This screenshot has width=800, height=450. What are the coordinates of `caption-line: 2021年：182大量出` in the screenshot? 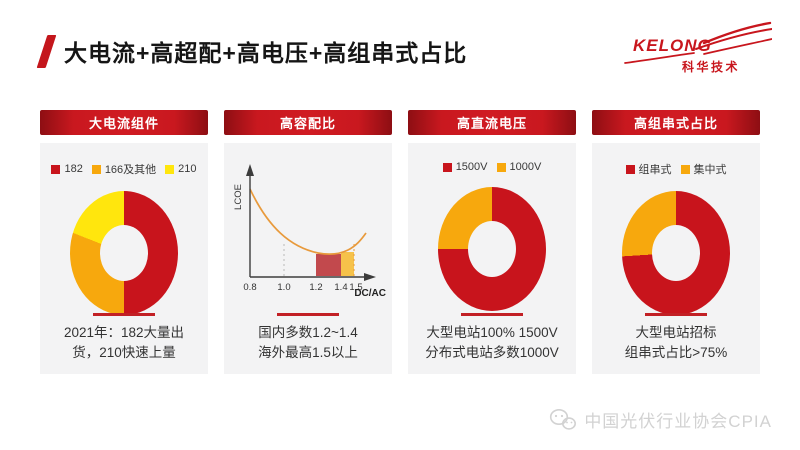 It's located at (124, 332).